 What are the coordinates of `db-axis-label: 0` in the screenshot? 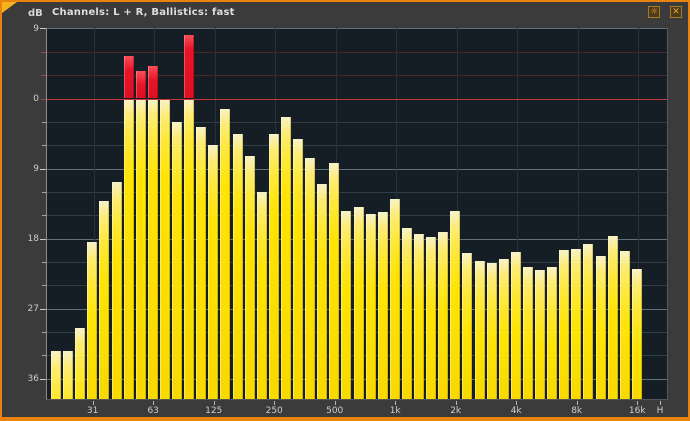 It's located at (36, 98).